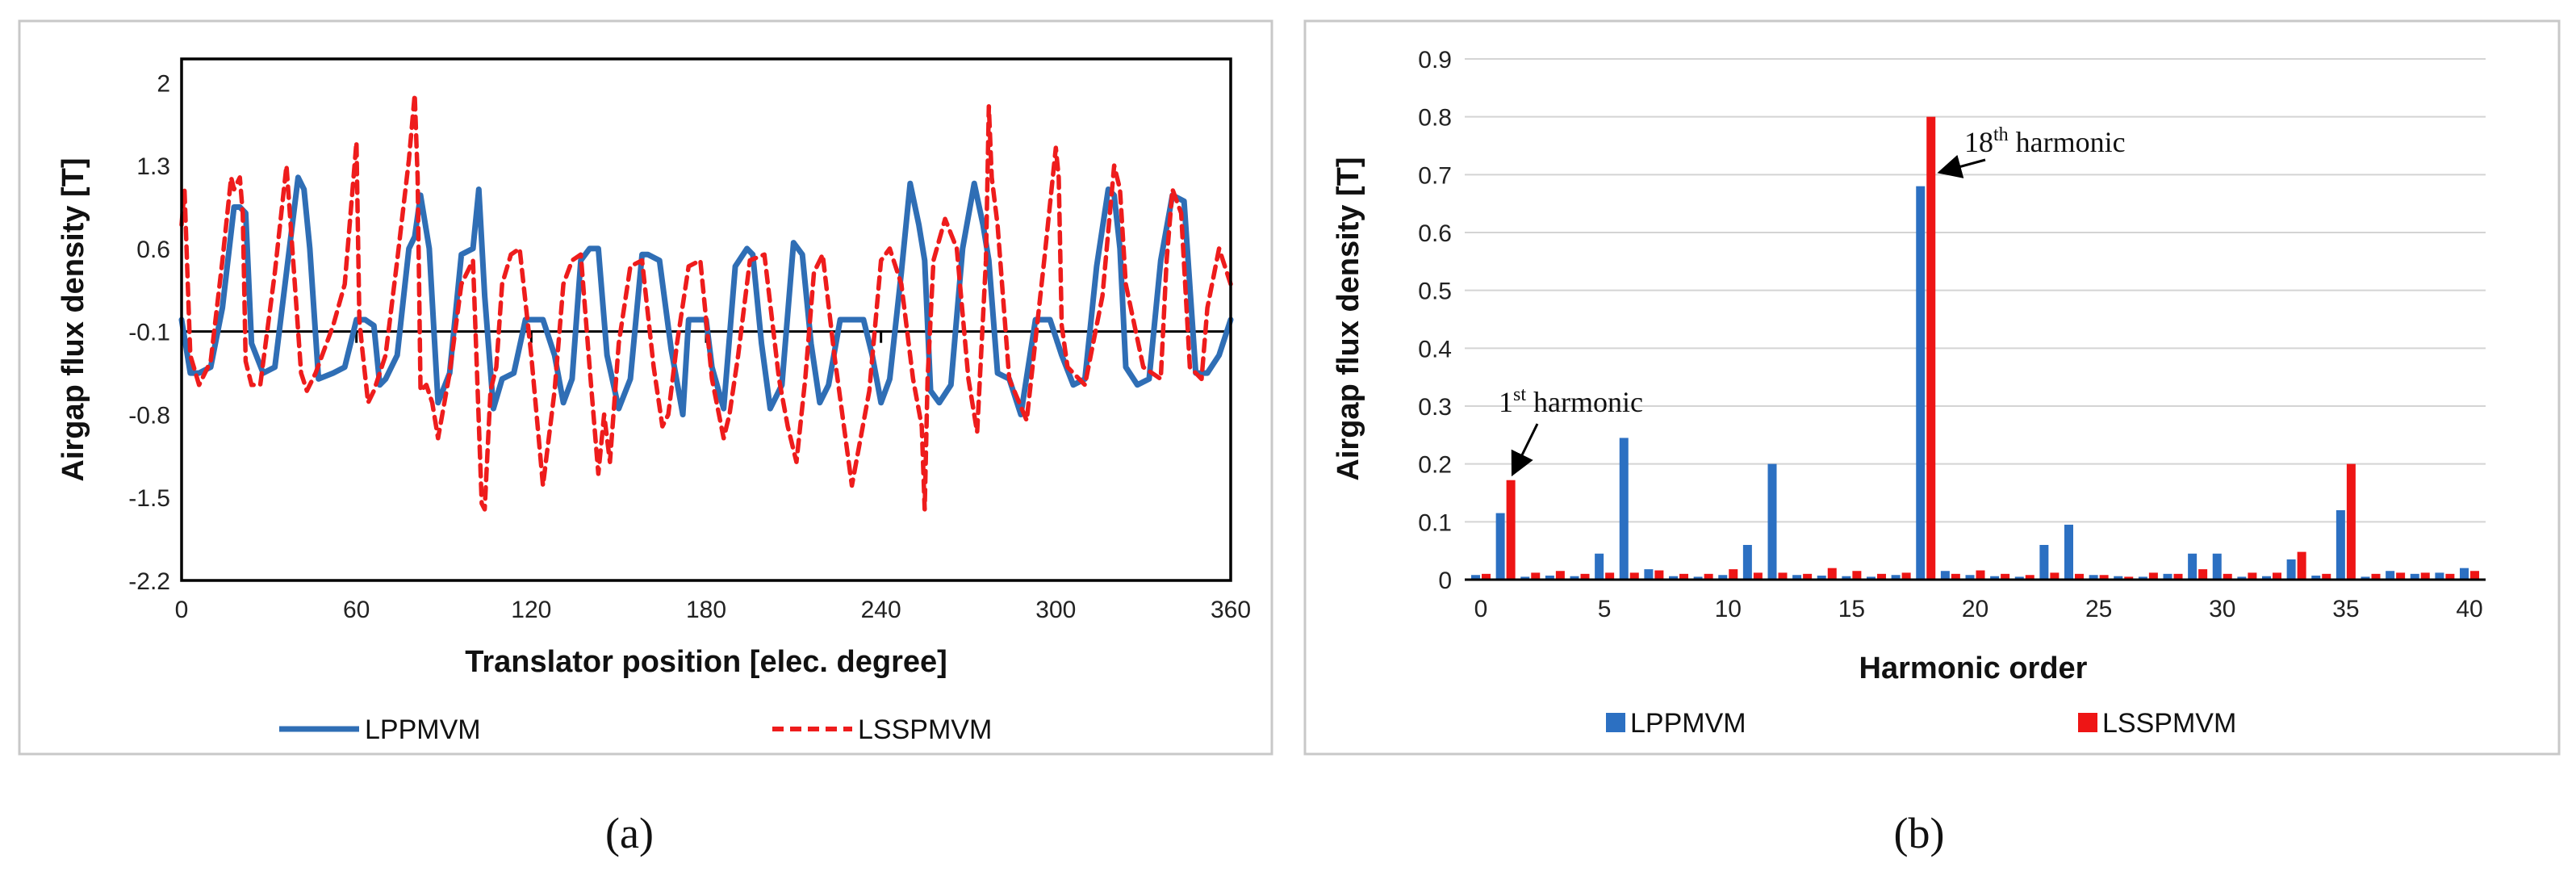 This screenshot has height=884, width=2576. What do you see at coordinates (163, 83) in the screenshot?
I see `panel-a-y-tick-label: 2` at bounding box center [163, 83].